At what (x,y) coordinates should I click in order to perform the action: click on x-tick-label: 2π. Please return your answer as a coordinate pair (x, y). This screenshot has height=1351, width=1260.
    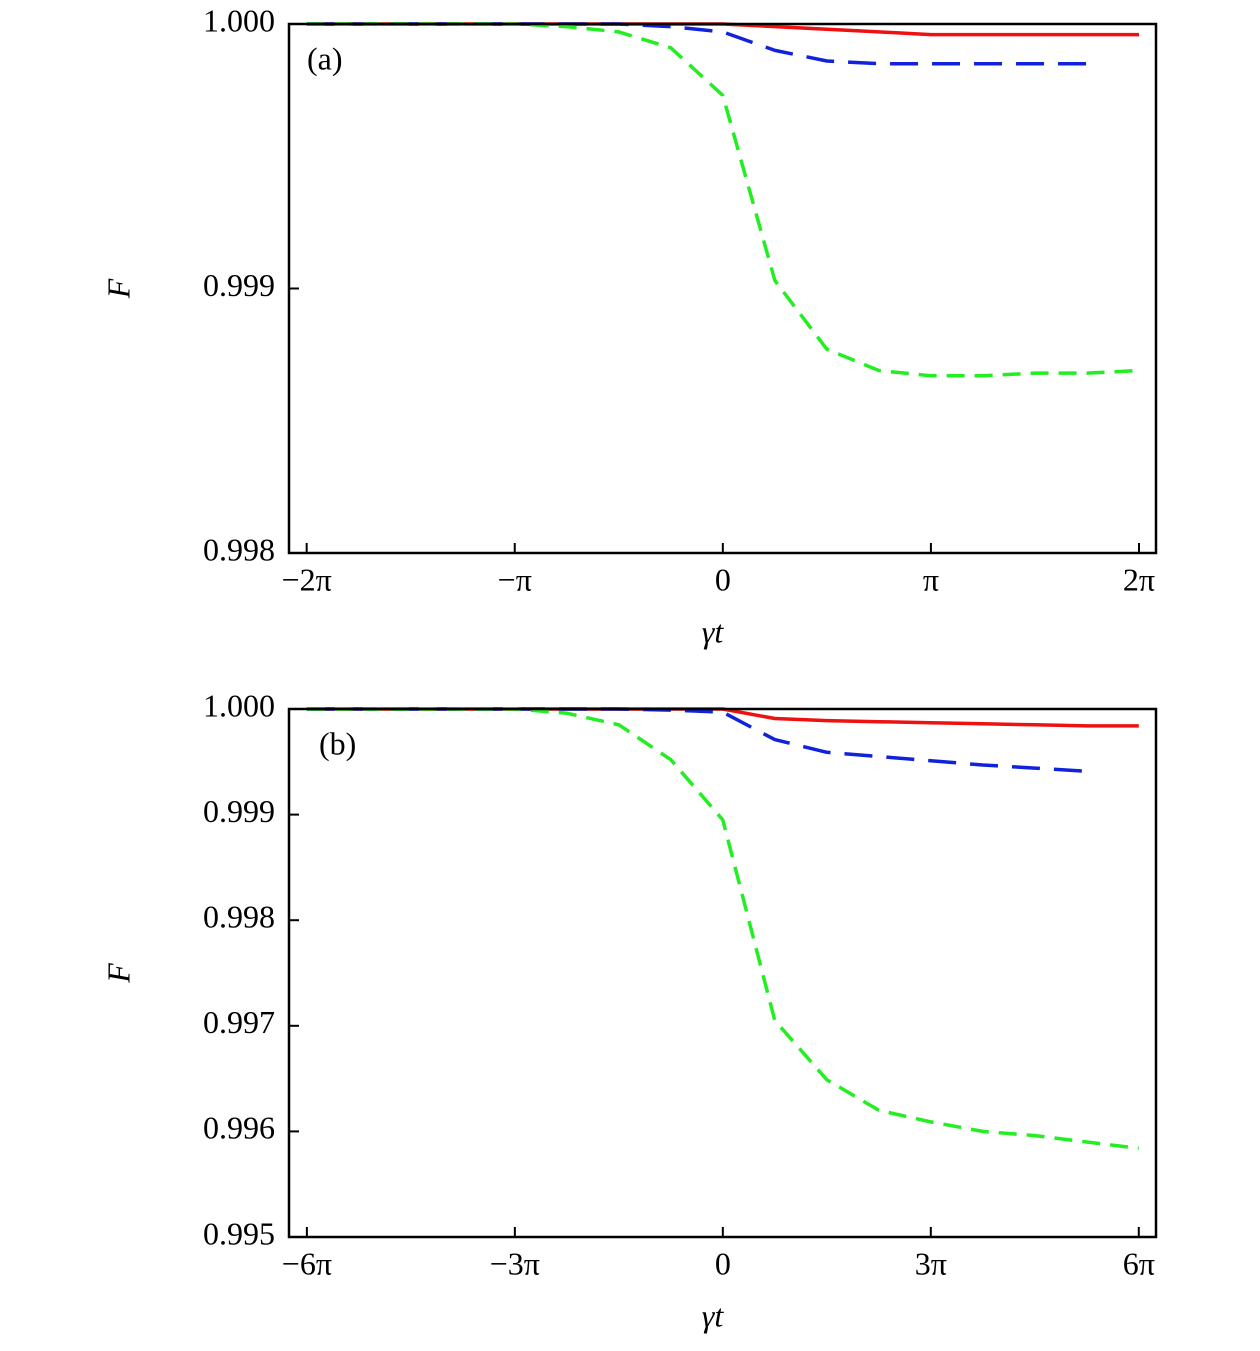
    Looking at the image, I should click on (1139, 579).